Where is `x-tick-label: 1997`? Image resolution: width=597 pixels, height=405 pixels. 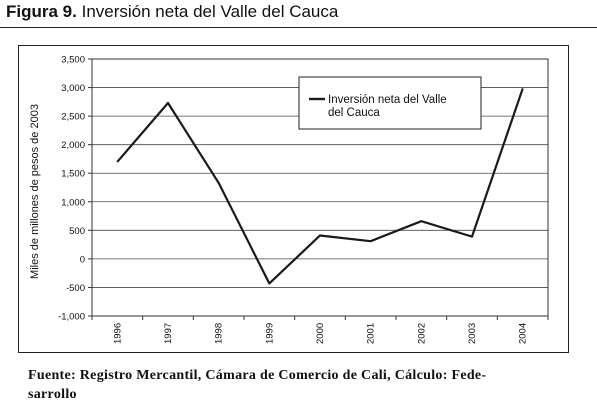
x-tick-label: 1997 is located at coordinates (168, 333).